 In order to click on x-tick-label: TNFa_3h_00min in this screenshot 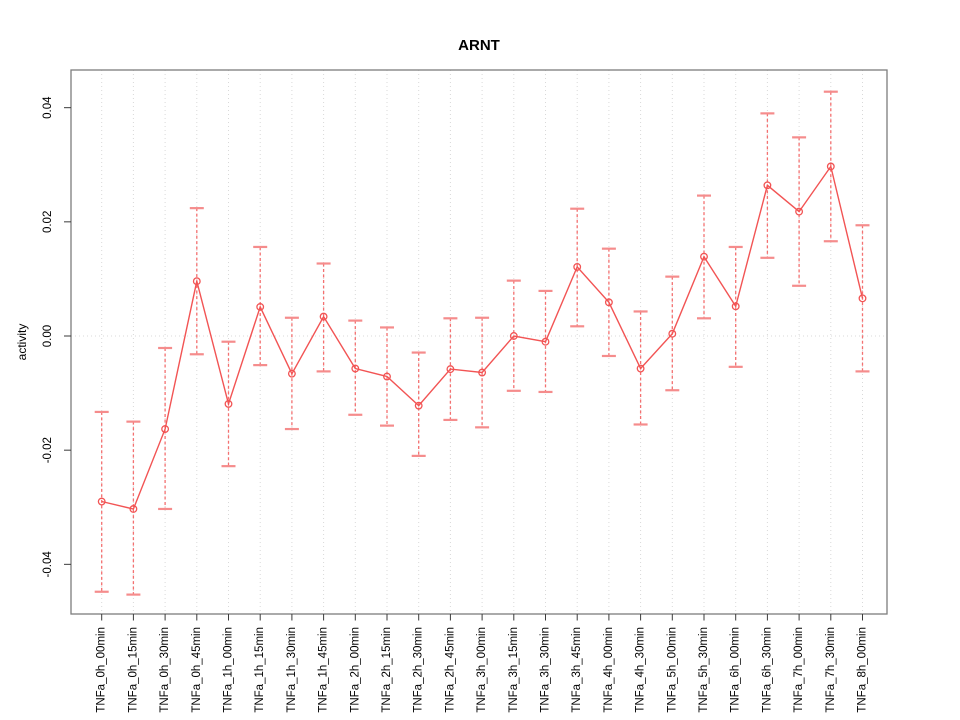, I will do `click(482, 670)`.